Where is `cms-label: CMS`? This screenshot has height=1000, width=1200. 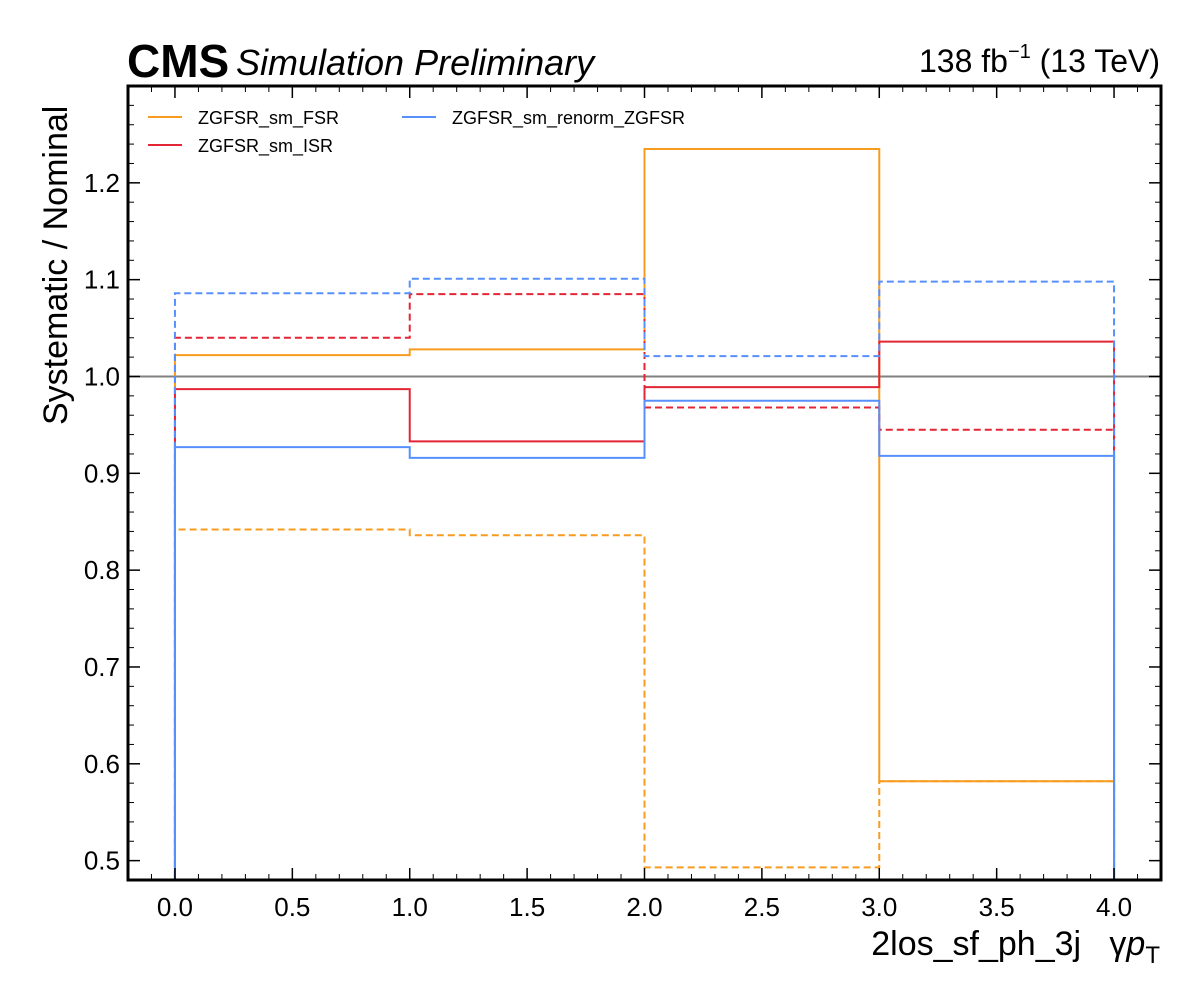
cms-label: CMS is located at coordinates (178, 61).